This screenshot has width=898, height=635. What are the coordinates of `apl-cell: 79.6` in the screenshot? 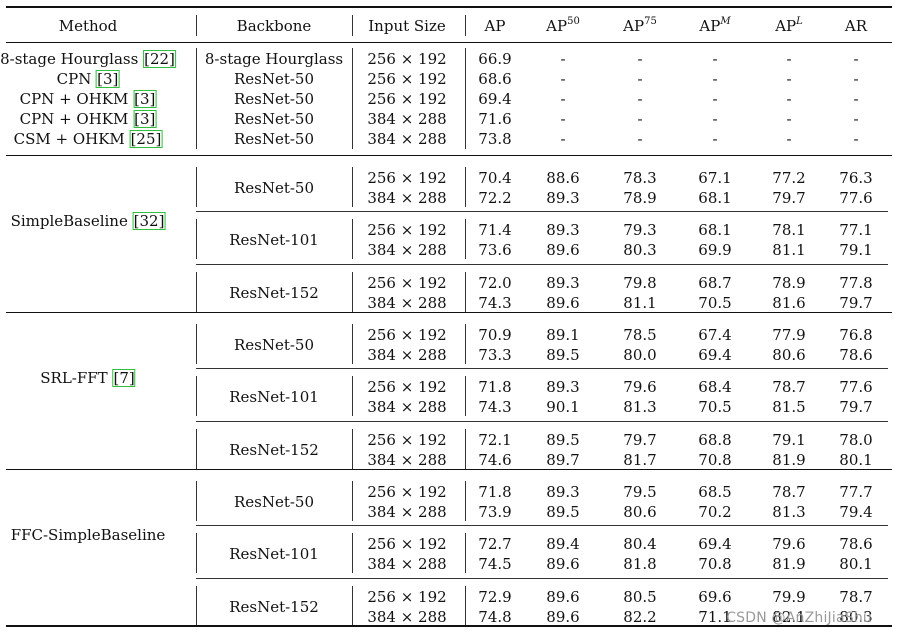 It's located at (789, 544).